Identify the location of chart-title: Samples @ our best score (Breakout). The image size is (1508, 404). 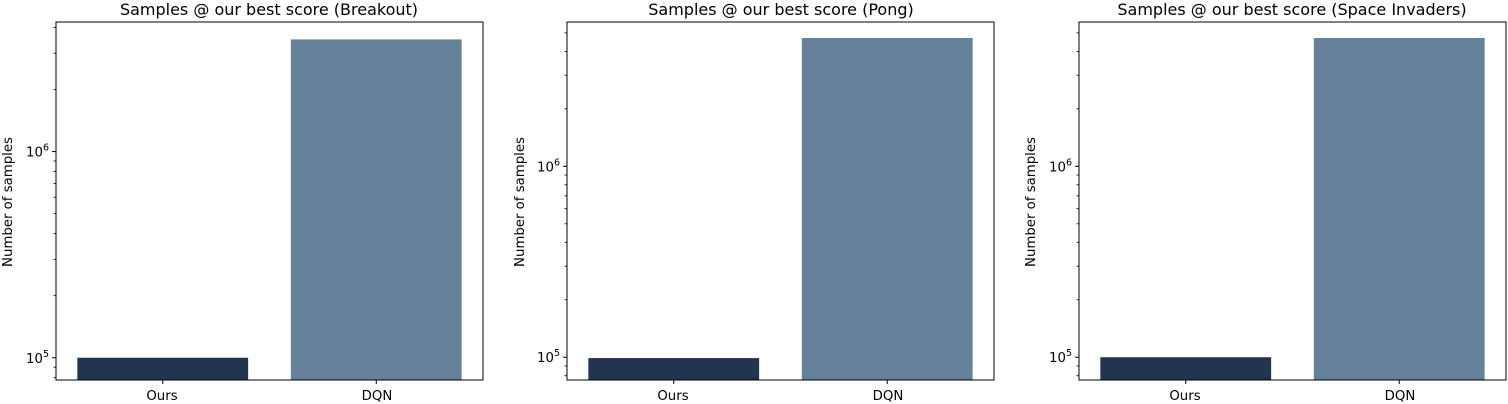
(269, 9).